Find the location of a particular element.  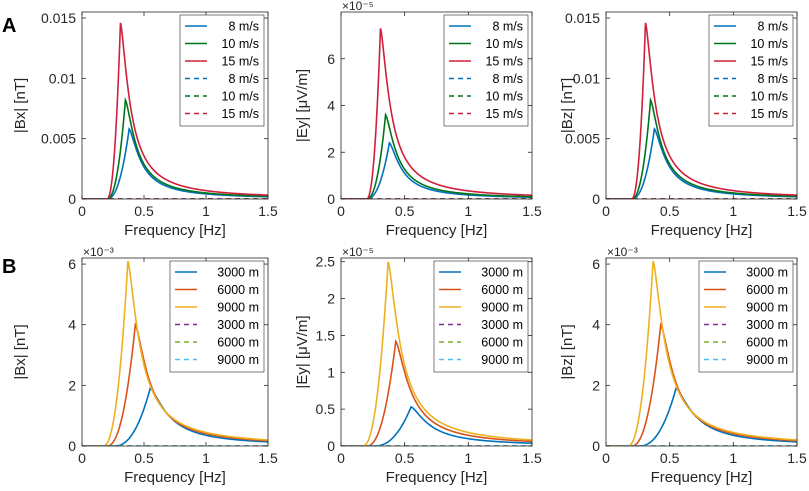

chart-b1-xlabel: Frequency [Hz] is located at coordinates (175, 477).